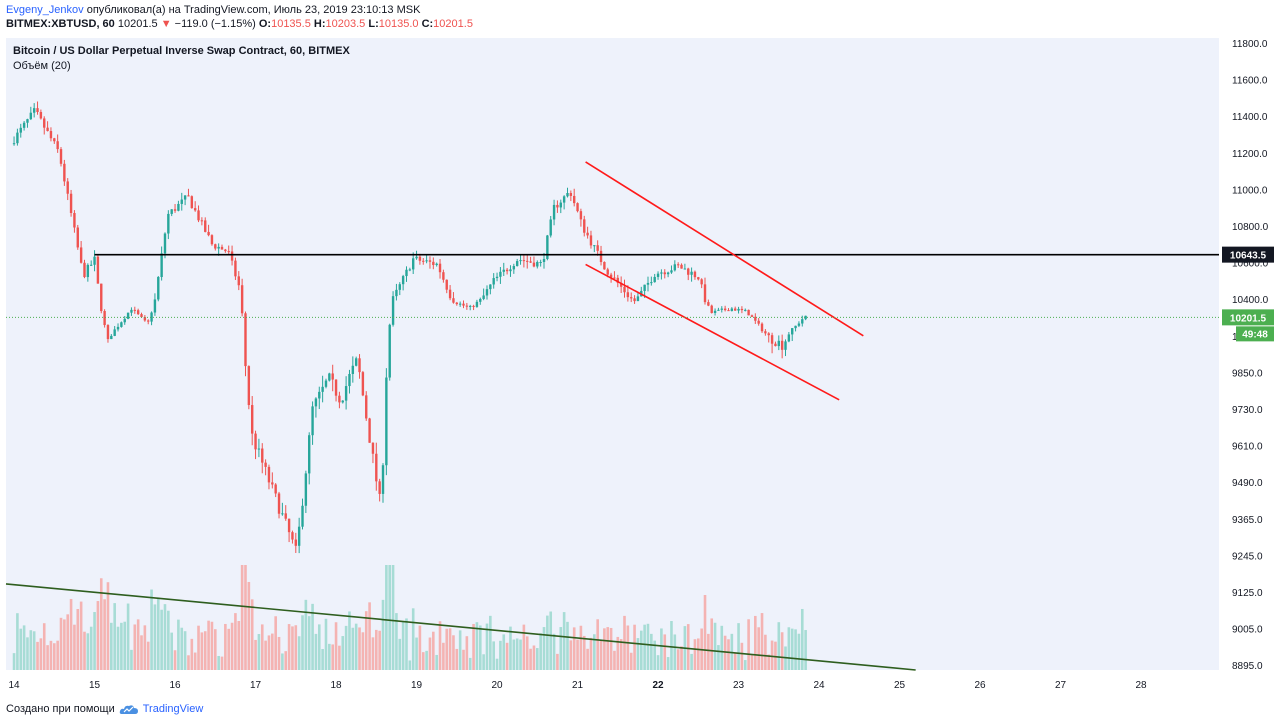  I want to click on time-axis: 14 15 16 17 18 19 20 21 22 23 24 25 26 27 28, so click(577, 685).